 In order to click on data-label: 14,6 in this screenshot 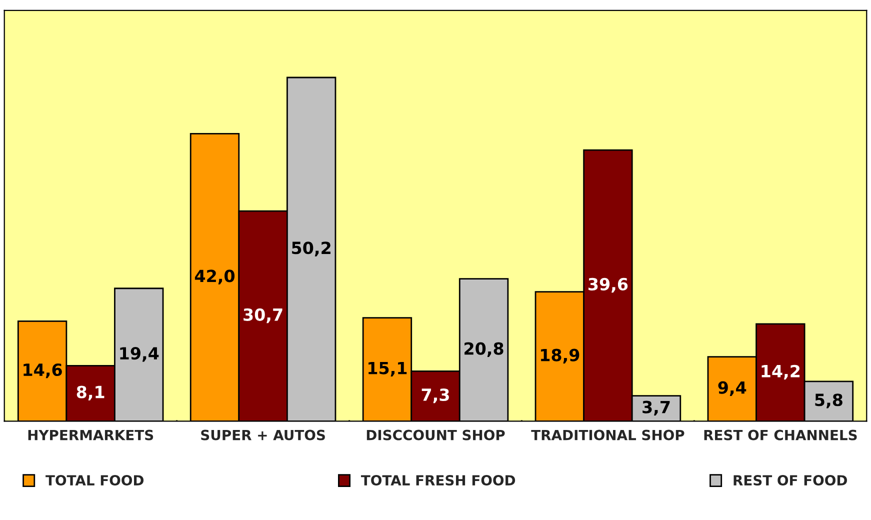, I will do `click(43, 370)`.